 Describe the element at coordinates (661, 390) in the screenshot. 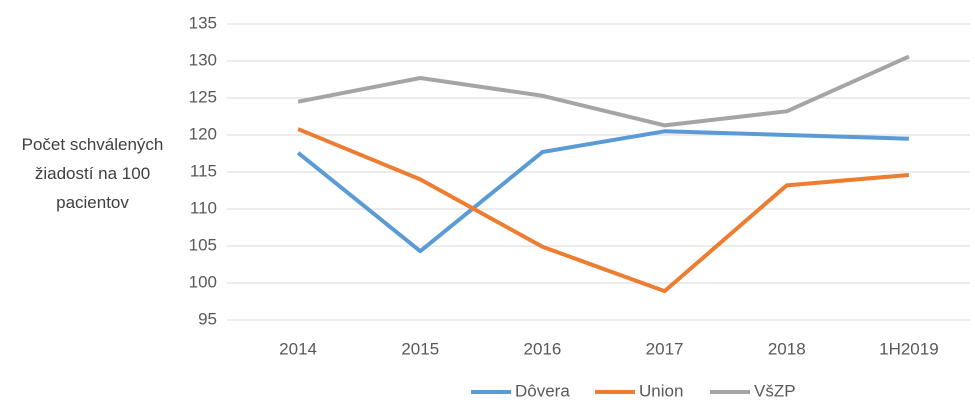

I see `legend-label: Union` at that location.